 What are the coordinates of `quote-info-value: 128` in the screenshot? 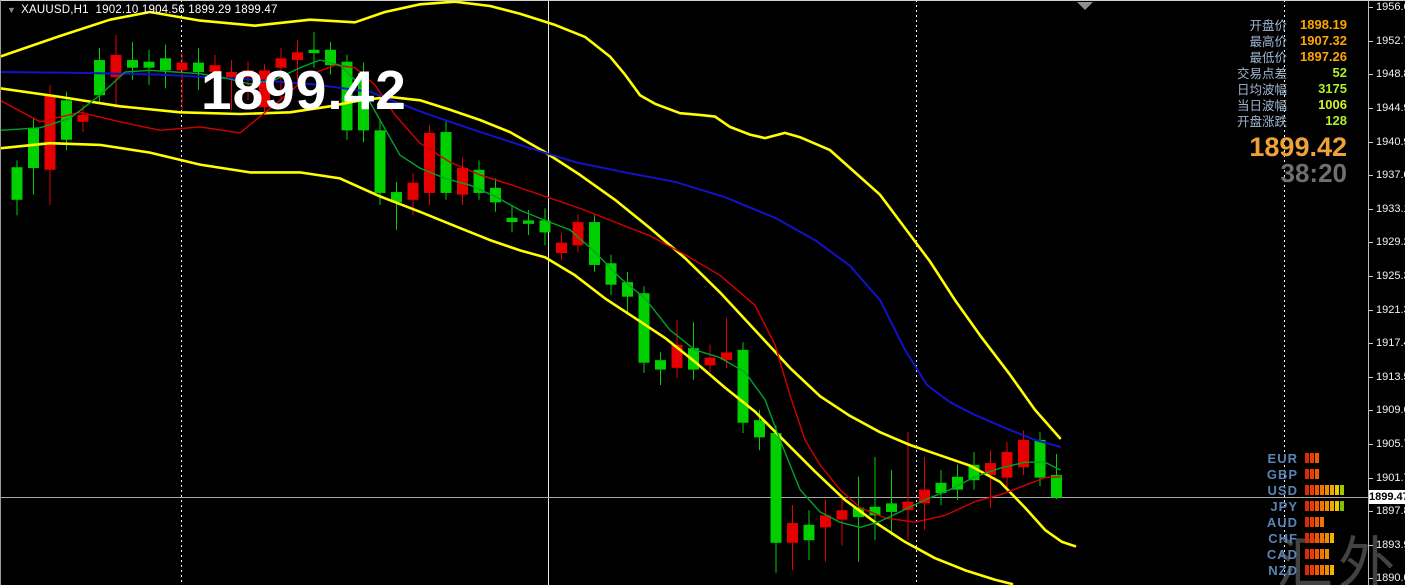 It's located at (1336, 120).